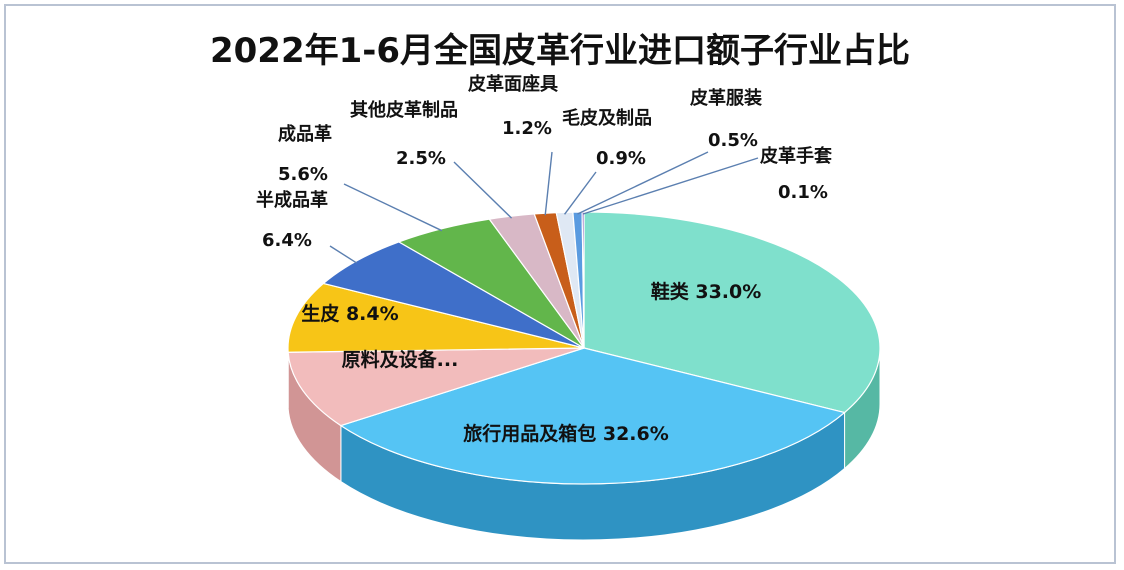 This screenshot has height=570, width=1124. What do you see at coordinates (732, 312) in the screenshot?
I see `slice-0-top` at bounding box center [732, 312].